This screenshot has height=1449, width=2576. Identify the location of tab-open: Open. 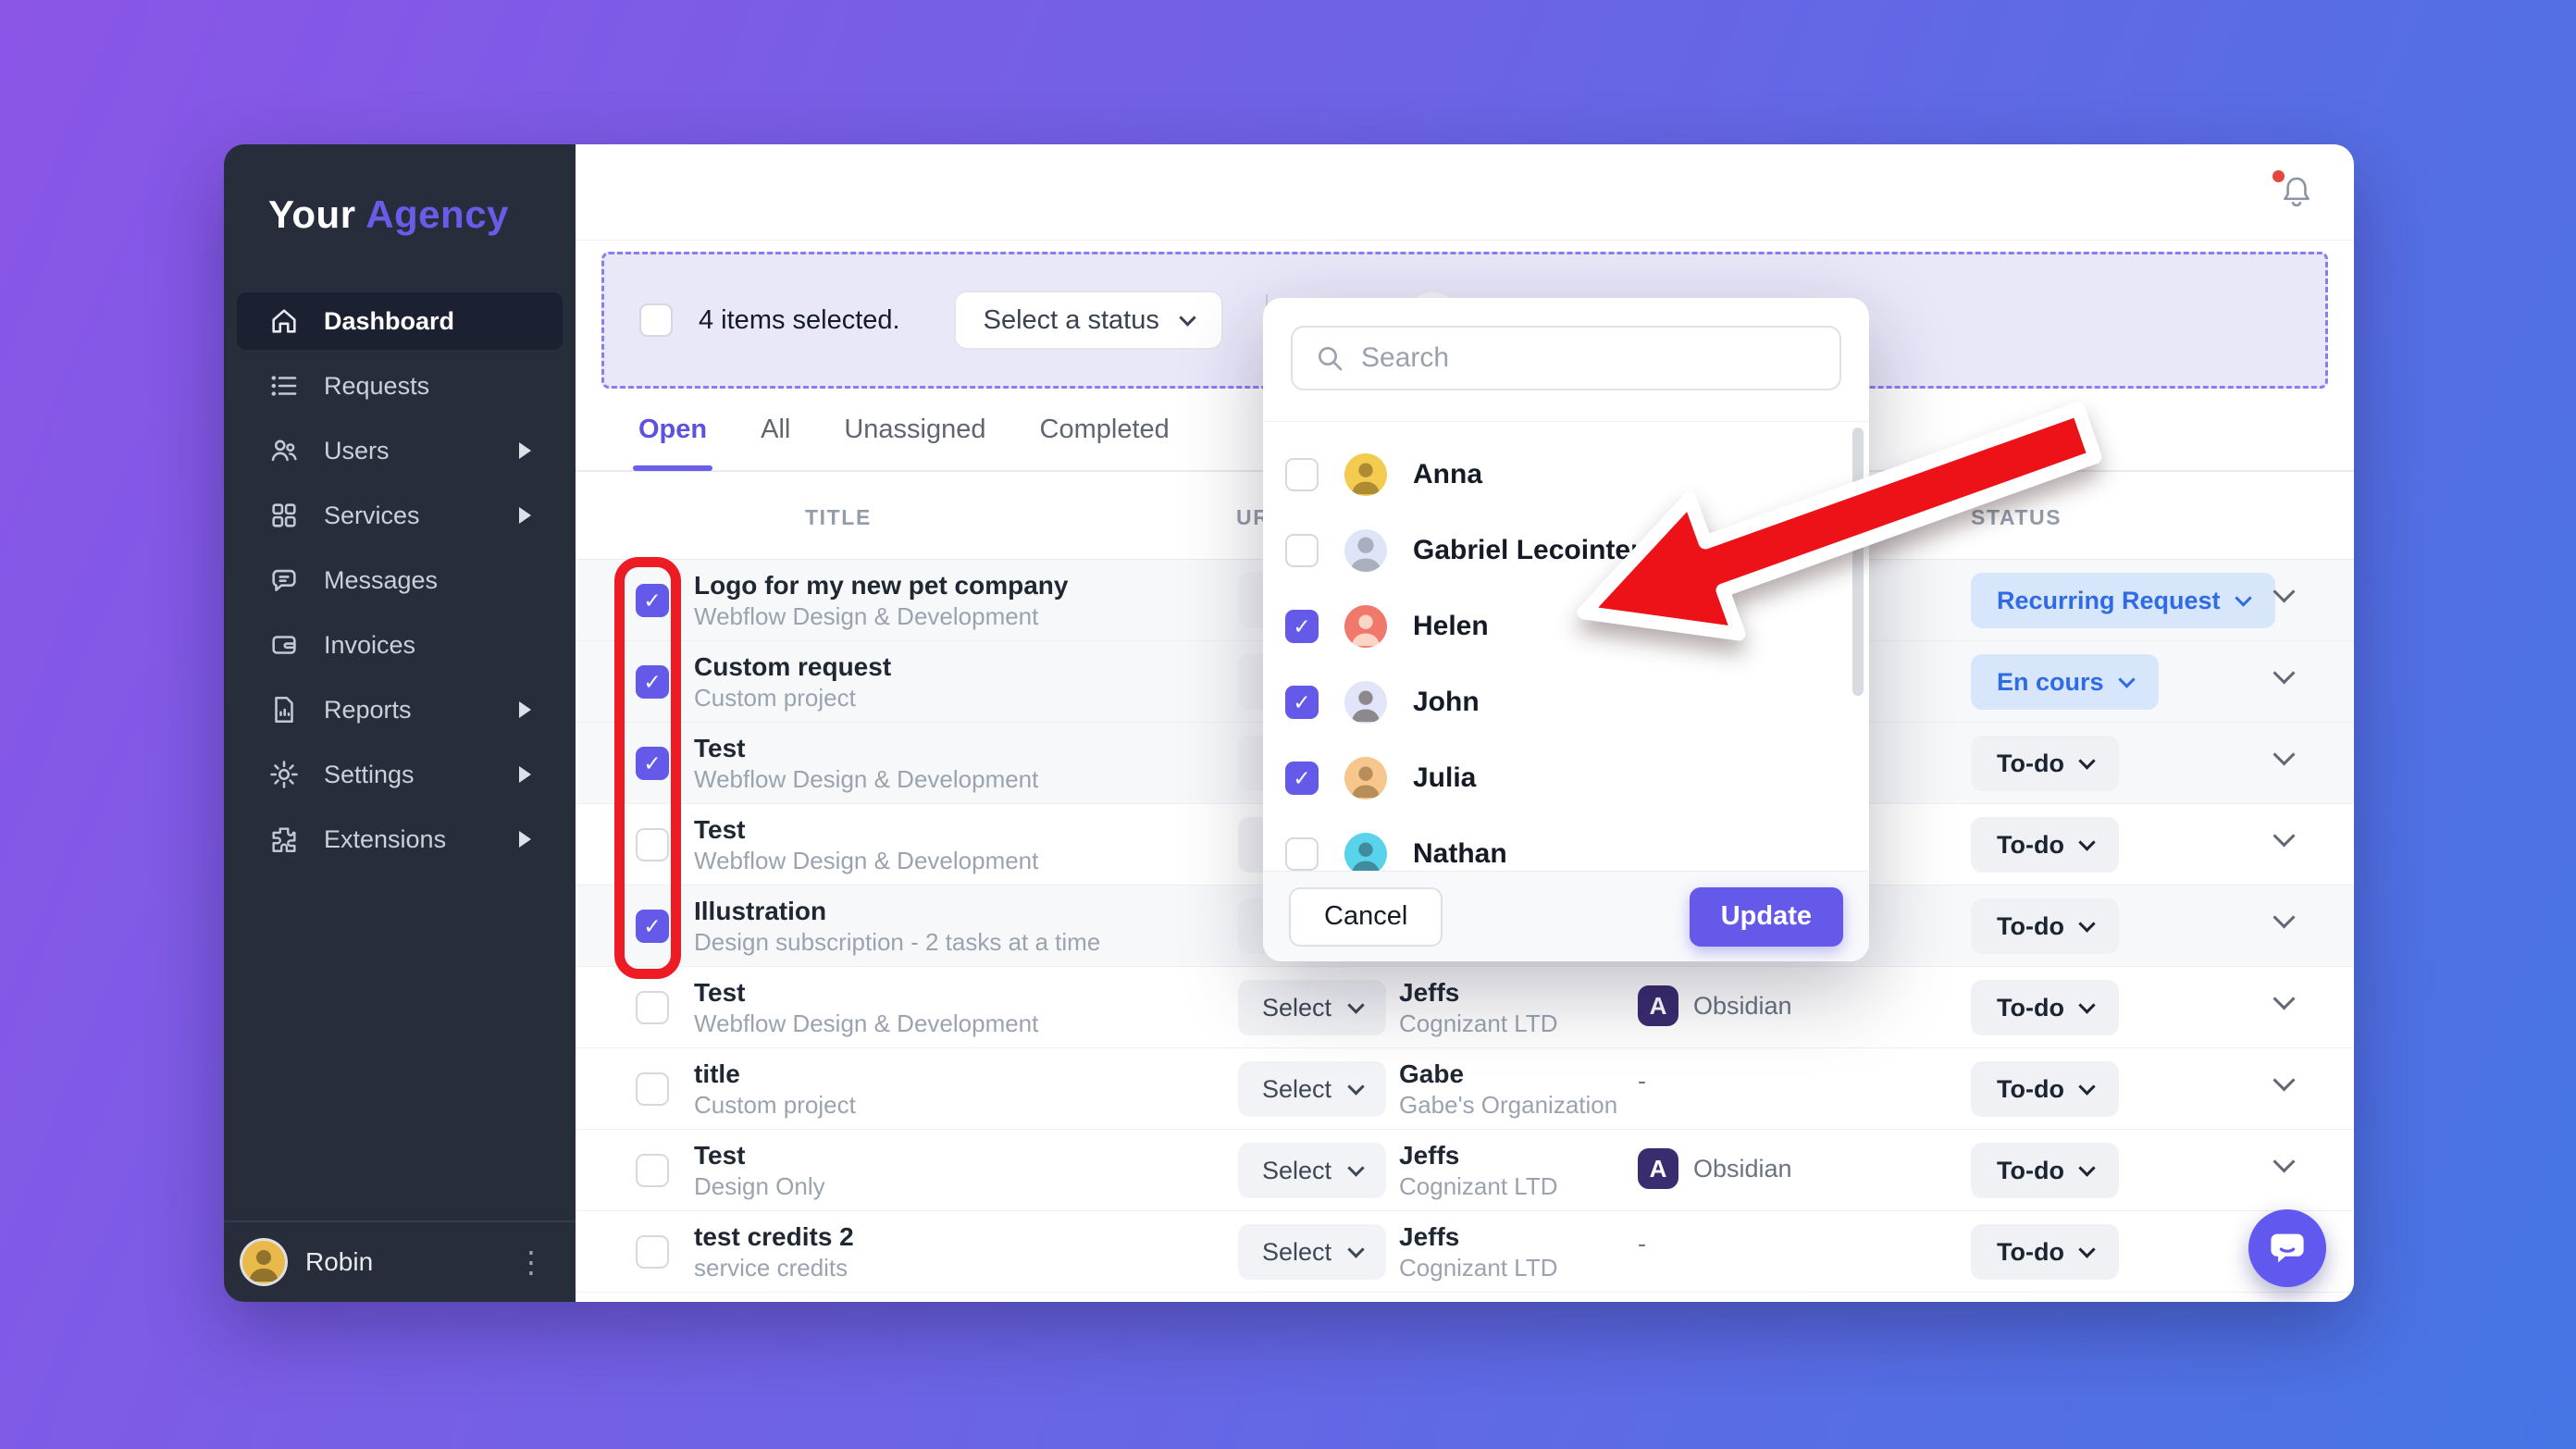
(673, 430).